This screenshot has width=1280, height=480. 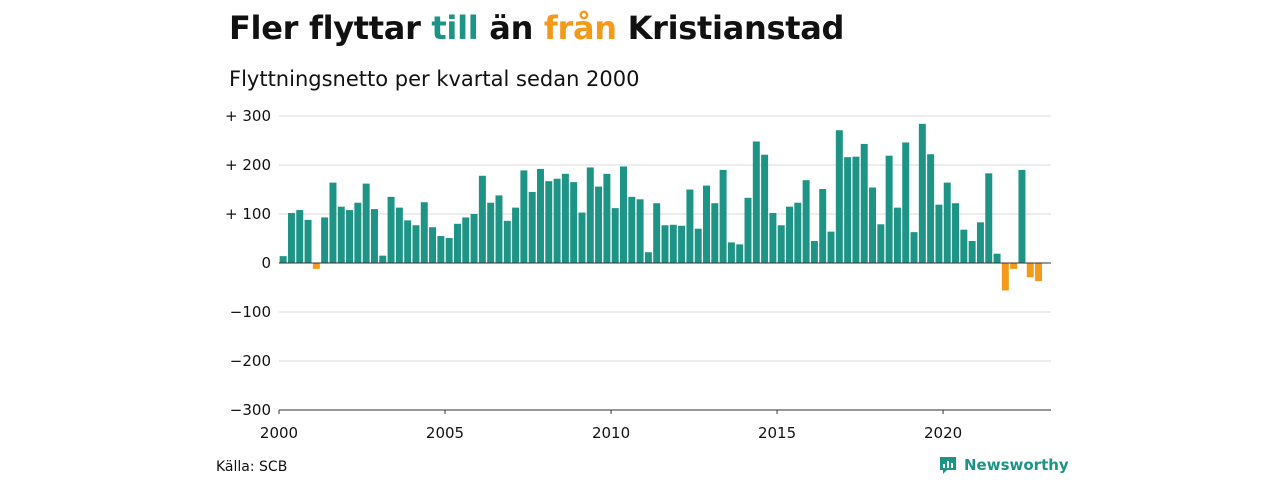 I want to click on bar-2022-q4, so click(x=1039, y=272).